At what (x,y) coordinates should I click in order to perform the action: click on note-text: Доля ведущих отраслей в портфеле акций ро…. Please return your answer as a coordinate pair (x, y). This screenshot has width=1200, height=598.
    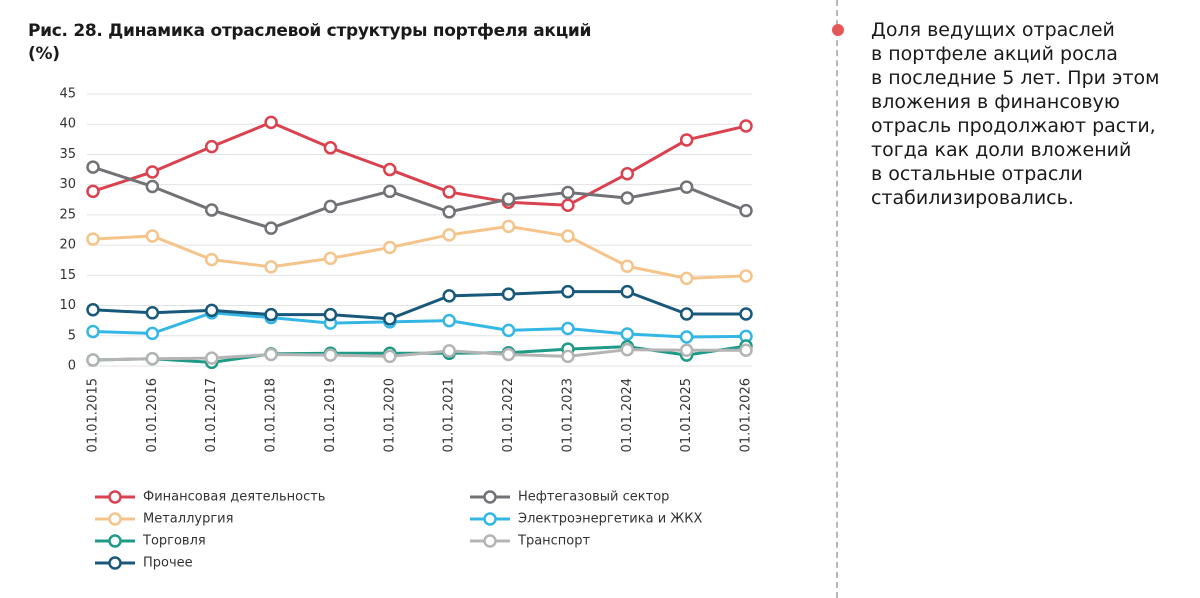
    Looking at the image, I should click on (1015, 114).